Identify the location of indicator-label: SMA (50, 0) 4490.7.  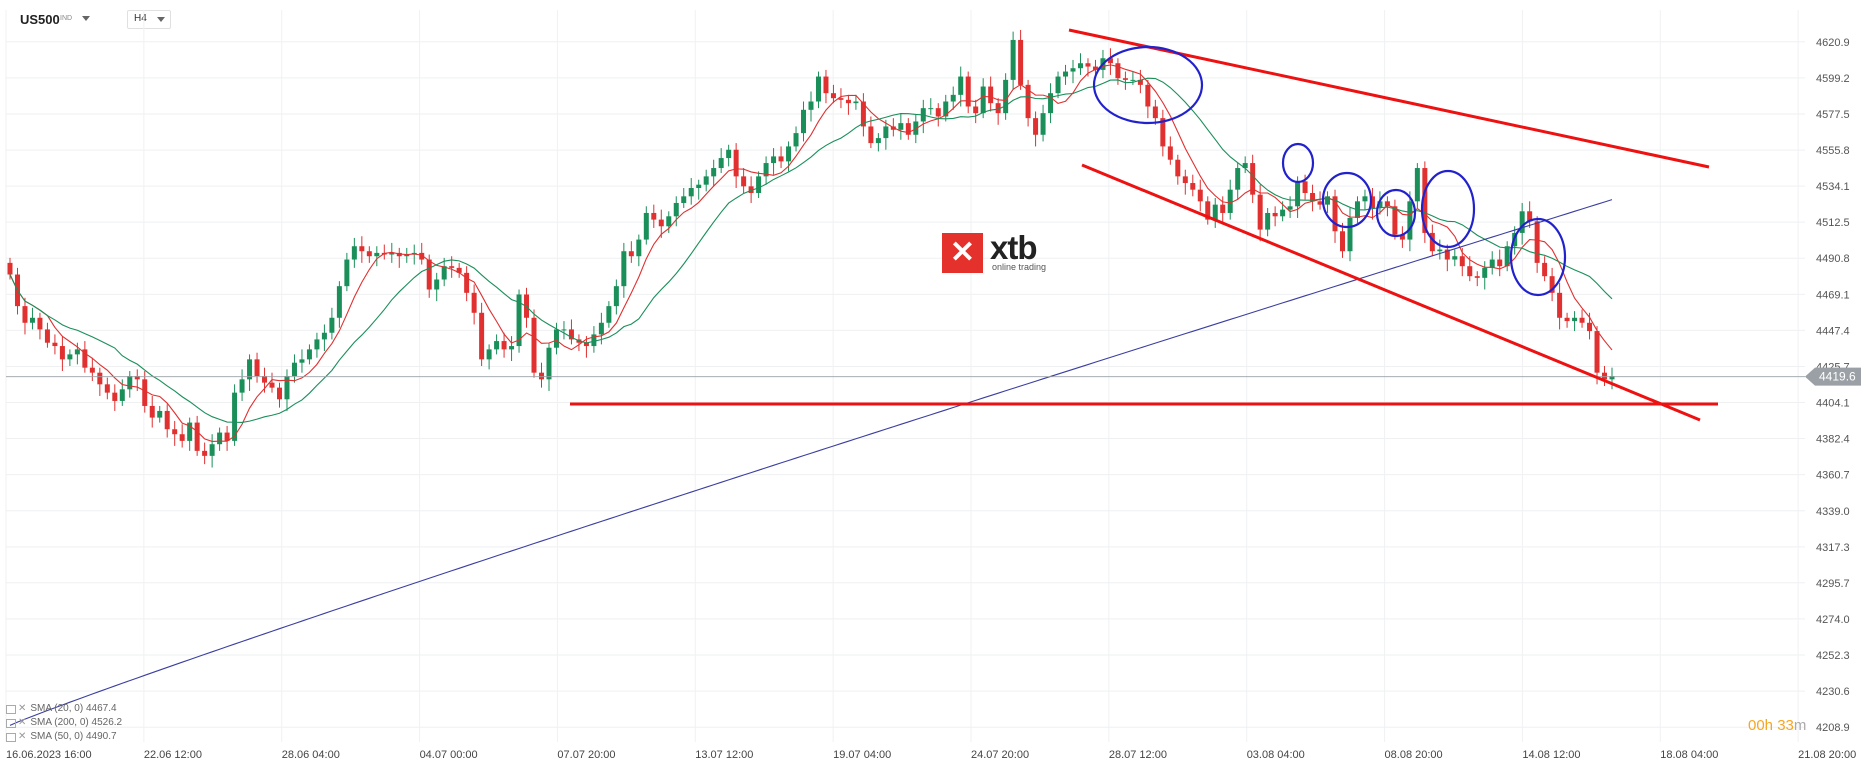
(73, 736).